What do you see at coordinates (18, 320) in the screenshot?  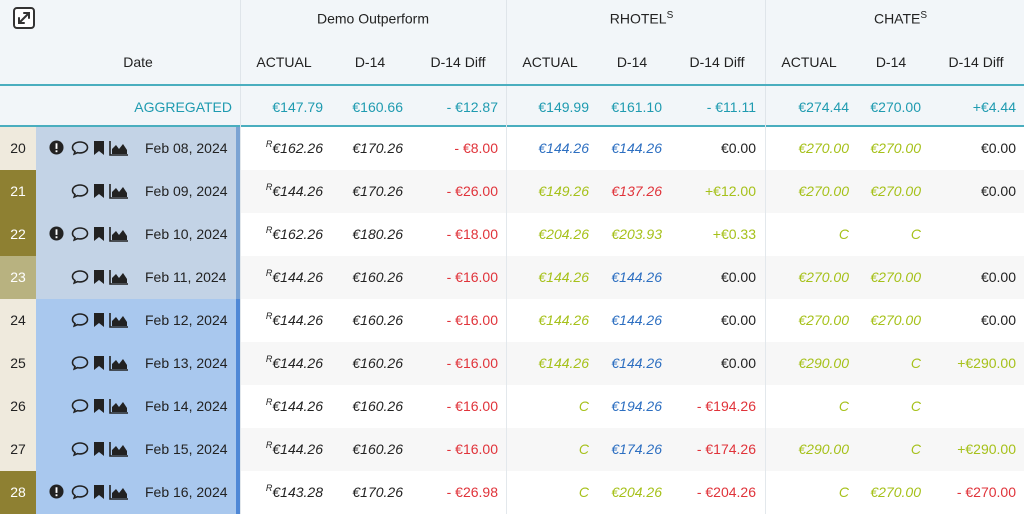 I see `row-number: 24` at bounding box center [18, 320].